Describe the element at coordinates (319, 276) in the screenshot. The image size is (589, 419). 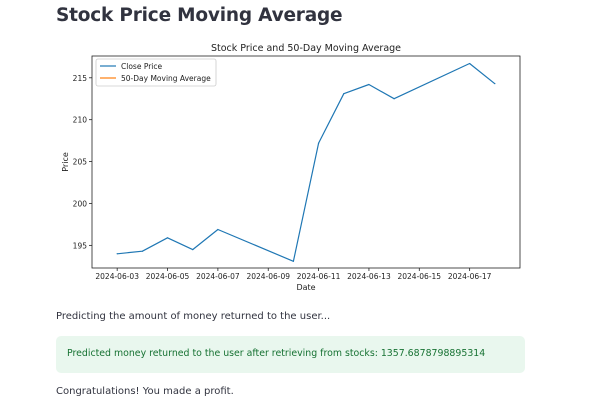
I see `x-tick-label: 2024-06-11` at that location.